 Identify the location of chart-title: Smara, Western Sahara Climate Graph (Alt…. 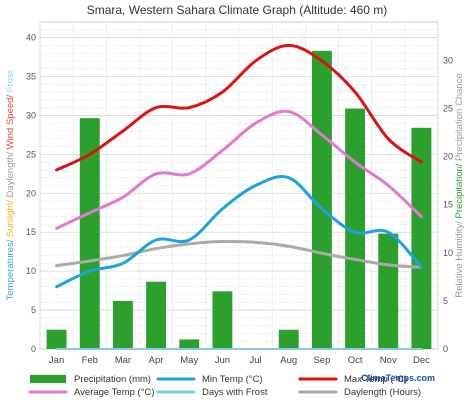
(237, 10).